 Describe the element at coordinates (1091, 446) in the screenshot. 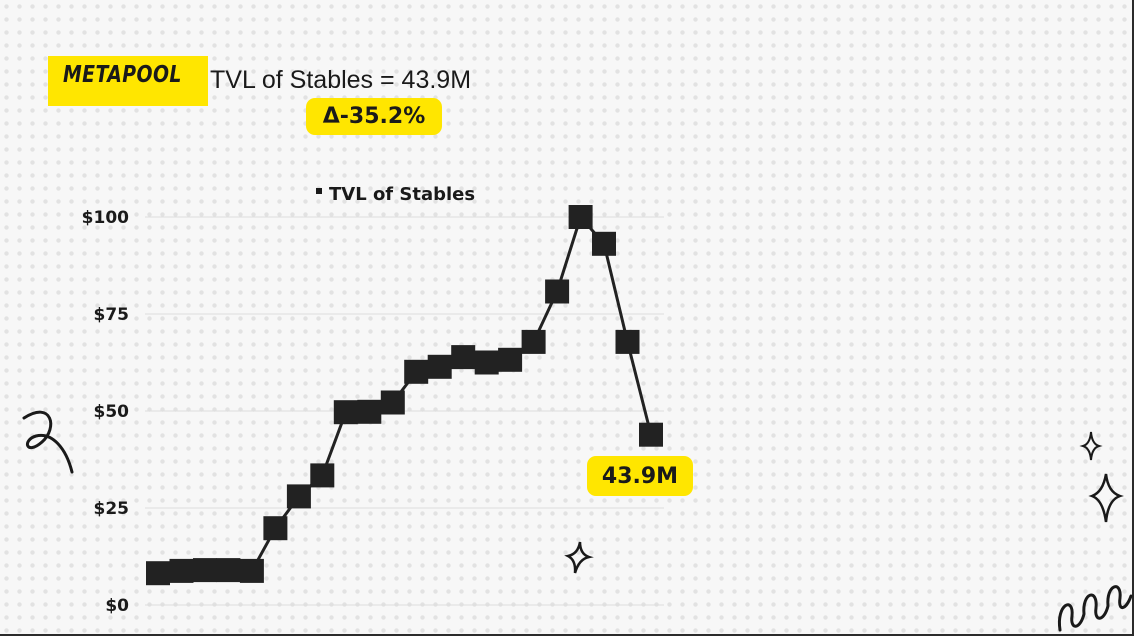

I see `sparkle-star-small` at that location.